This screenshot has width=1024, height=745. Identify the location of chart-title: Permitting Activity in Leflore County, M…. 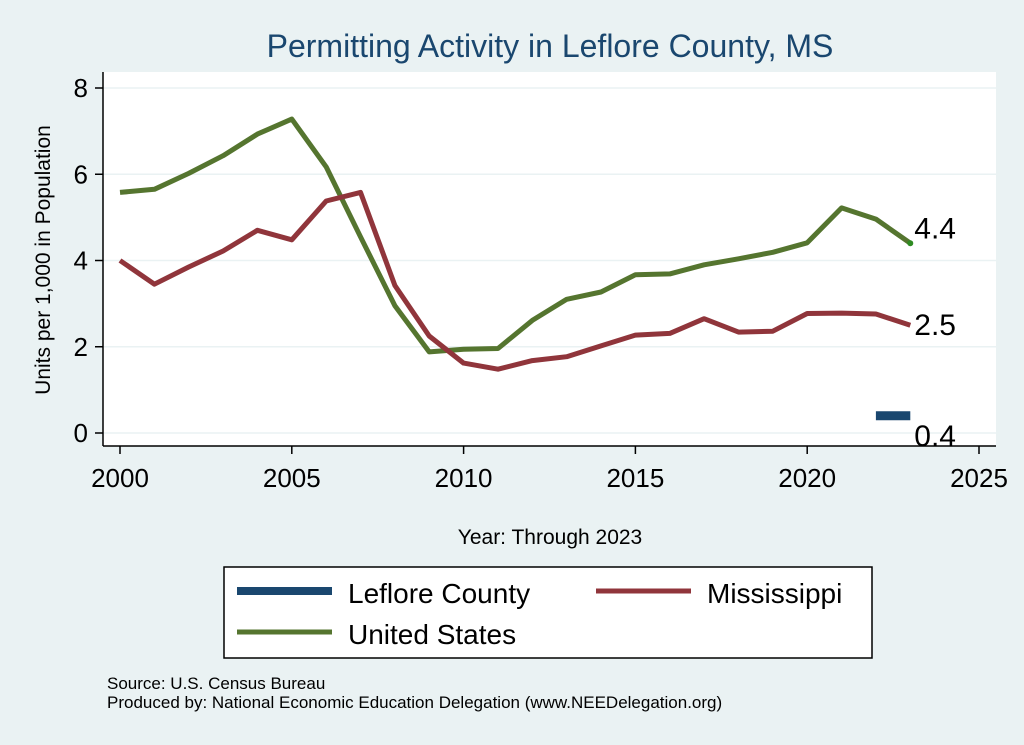
(550, 46).